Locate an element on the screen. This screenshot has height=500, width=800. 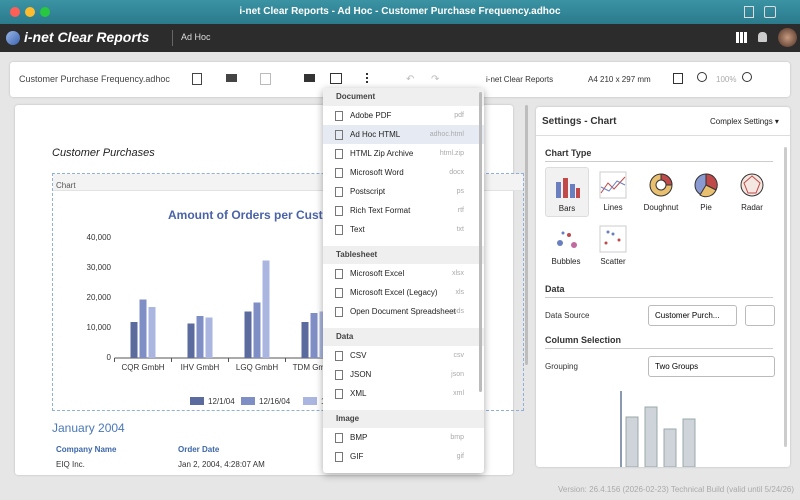
minimize-button is located at coordinates (30, 12).